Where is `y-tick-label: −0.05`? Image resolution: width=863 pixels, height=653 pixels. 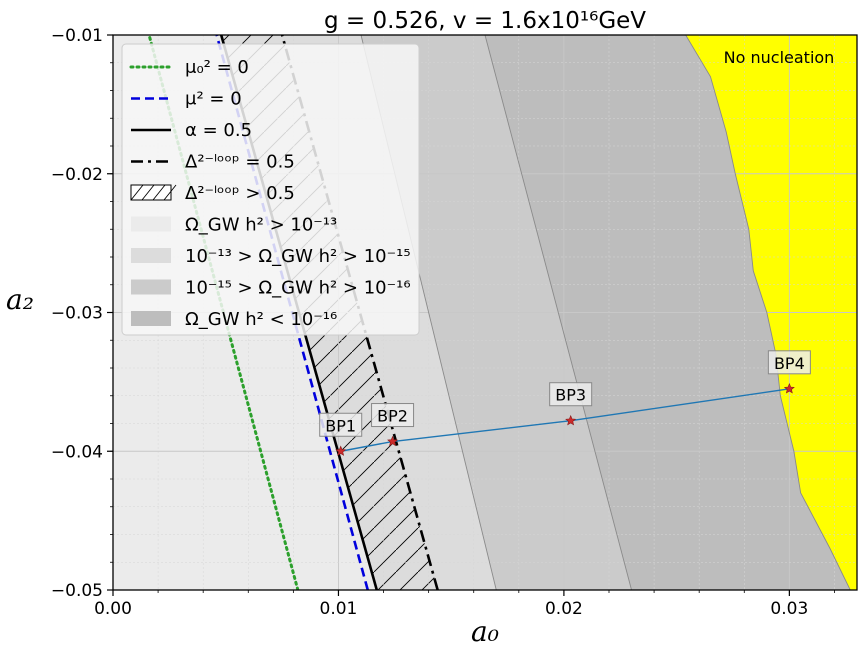
y-tick-label: −0.05 is located at coordinates (77, 591).